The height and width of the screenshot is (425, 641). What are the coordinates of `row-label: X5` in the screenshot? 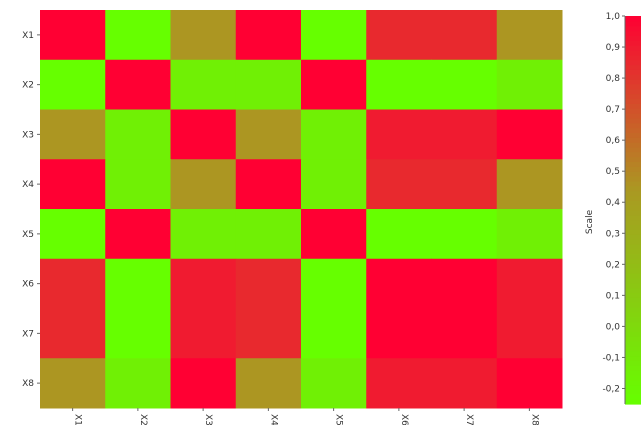 It's located at (28, 235).